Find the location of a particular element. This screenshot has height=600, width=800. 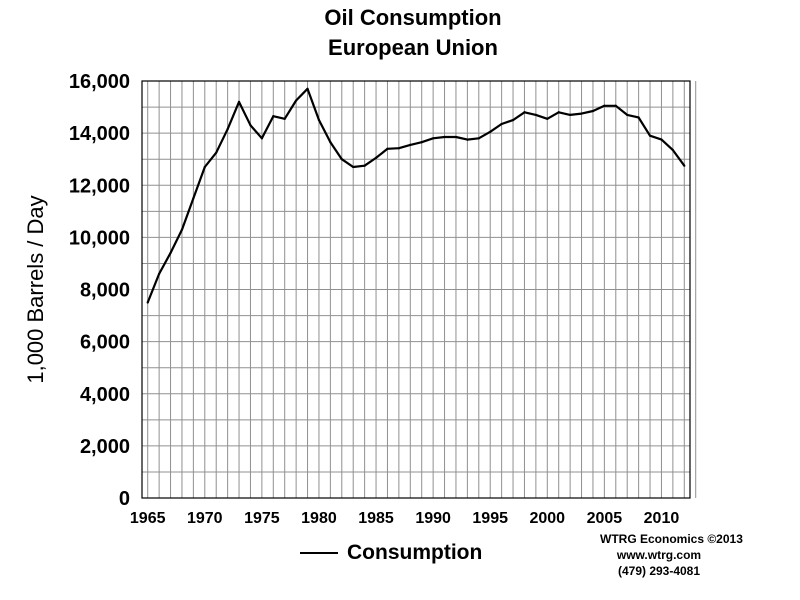

x-tick-label: 1985 is located at coordinates (376, 518).